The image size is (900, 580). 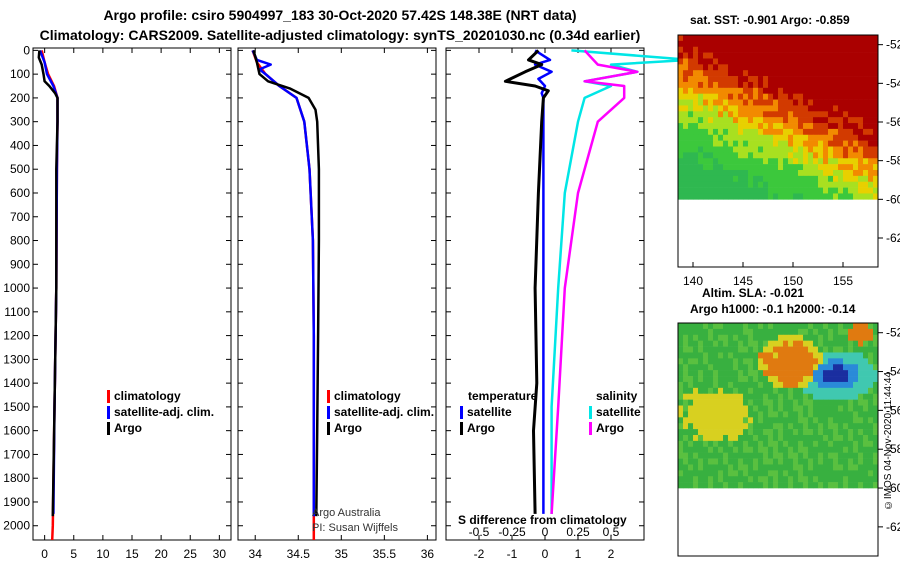 I want to click on difference-xlabel: S difference from climatology, so click(x=542, y=520).